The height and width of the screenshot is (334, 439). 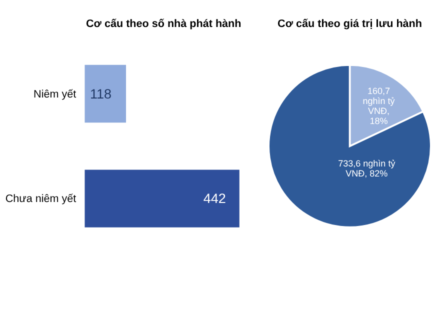 What do you see at coordinates (164, 24) in the screenshot?
I see `chart-title: Cơ cấu theo số nhà phát hành` at bounding box center [164, 24].